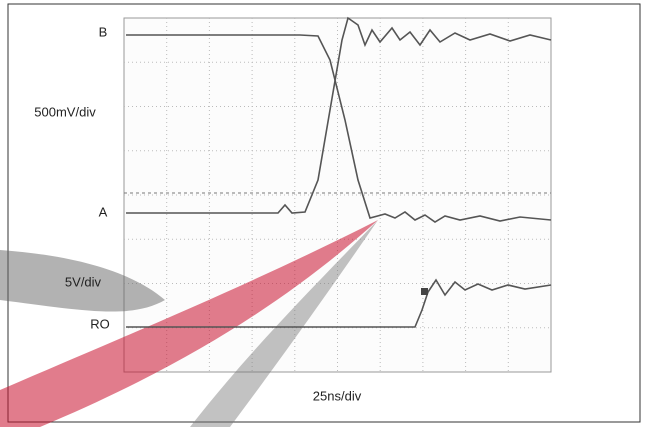  What do you see at coordinates (339, 303) in the screenshot?
I see `trace-ro` at bounding box center [339, 303].